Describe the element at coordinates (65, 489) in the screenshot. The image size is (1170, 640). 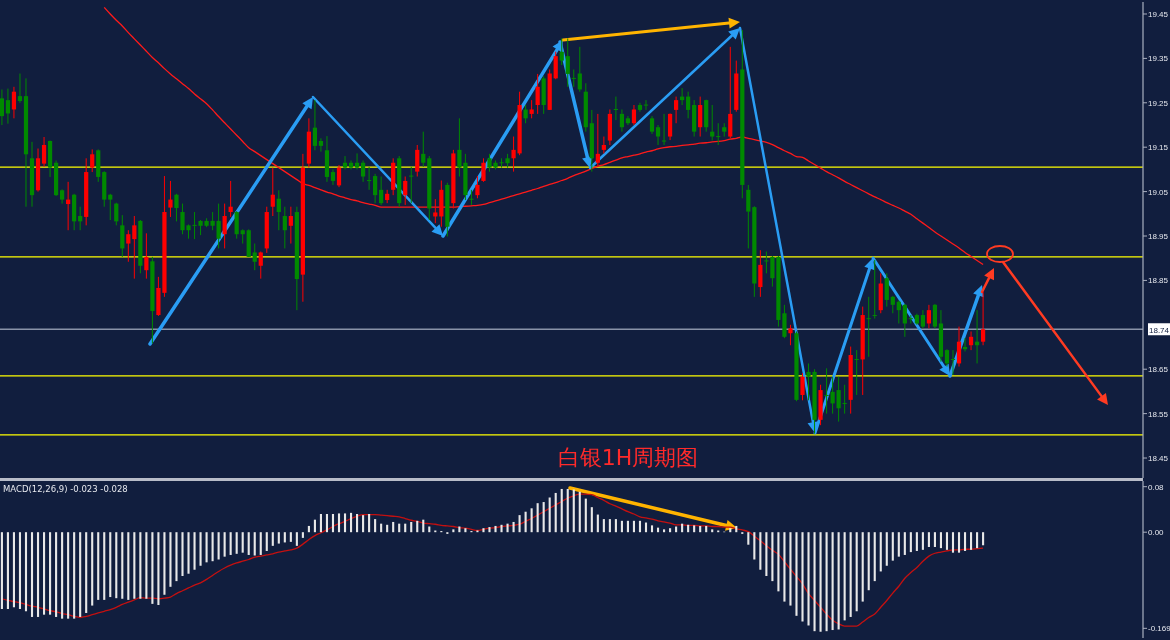
I see `chart-title: MACD(12,26,9) -0.023 -0.028` at that location.